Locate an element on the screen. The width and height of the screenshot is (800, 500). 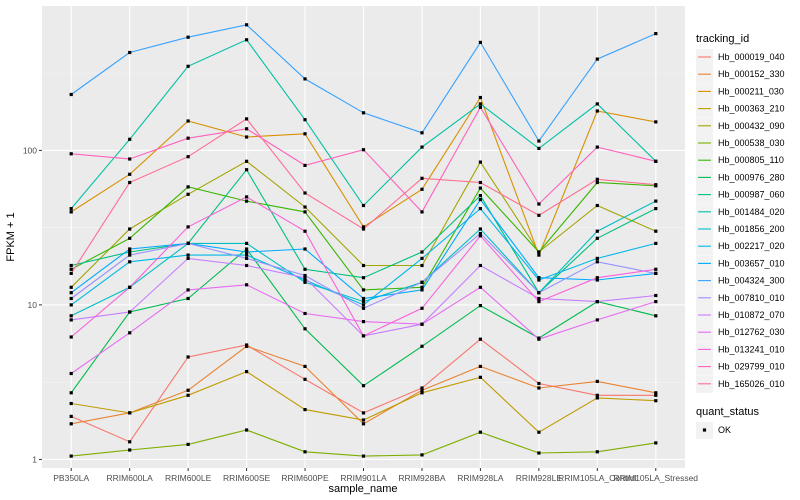
legend-label: Hb_010872_070 is located at coordinates (751, 315).